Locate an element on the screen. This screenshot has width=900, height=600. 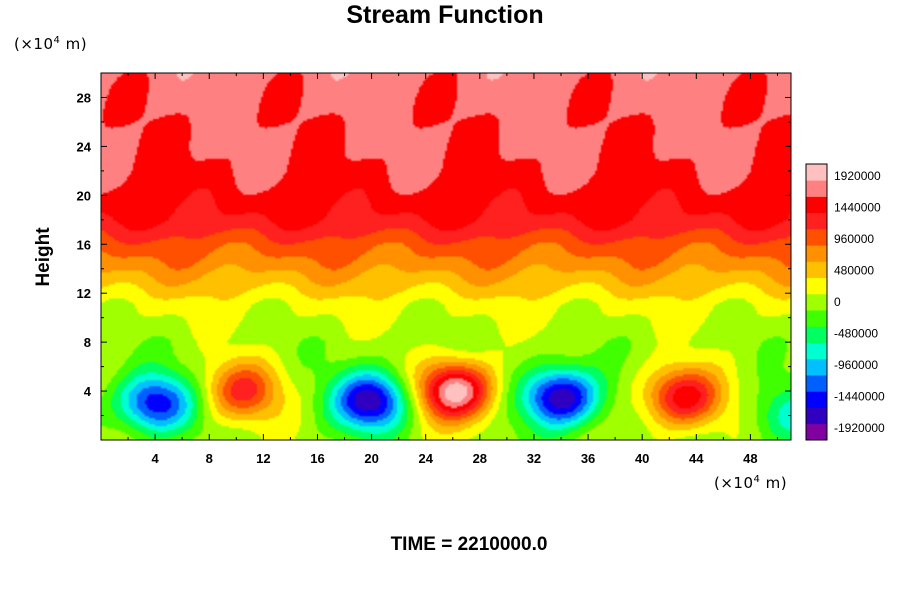
x-tick-label: 40 is located at coordinates (642, 458).